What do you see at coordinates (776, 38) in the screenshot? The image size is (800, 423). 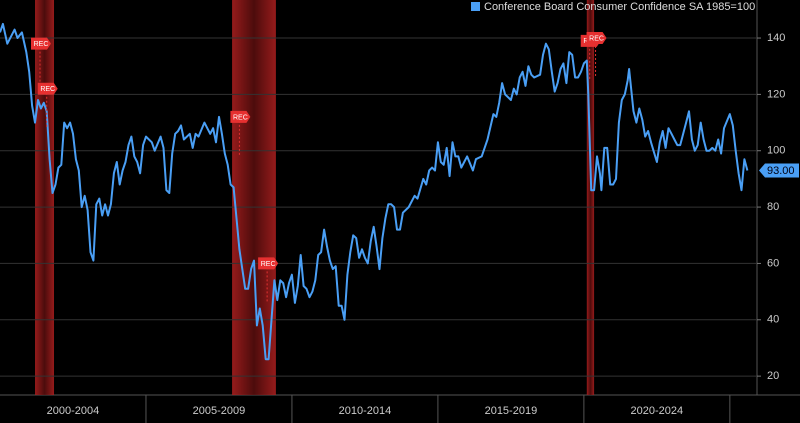 I see `y-tick-label: 140` at bounding box center [776, 38].